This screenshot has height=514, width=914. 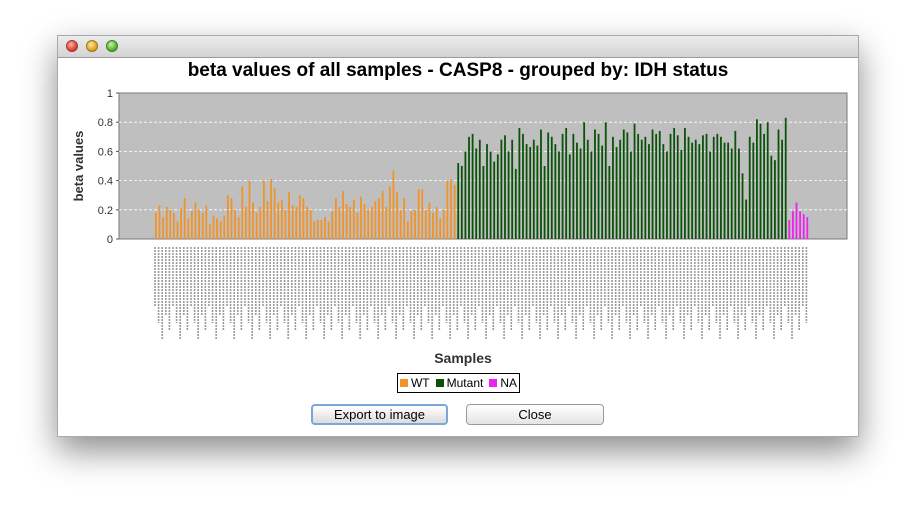 I want to click on close-button: Close, so click(x=535, y=414).